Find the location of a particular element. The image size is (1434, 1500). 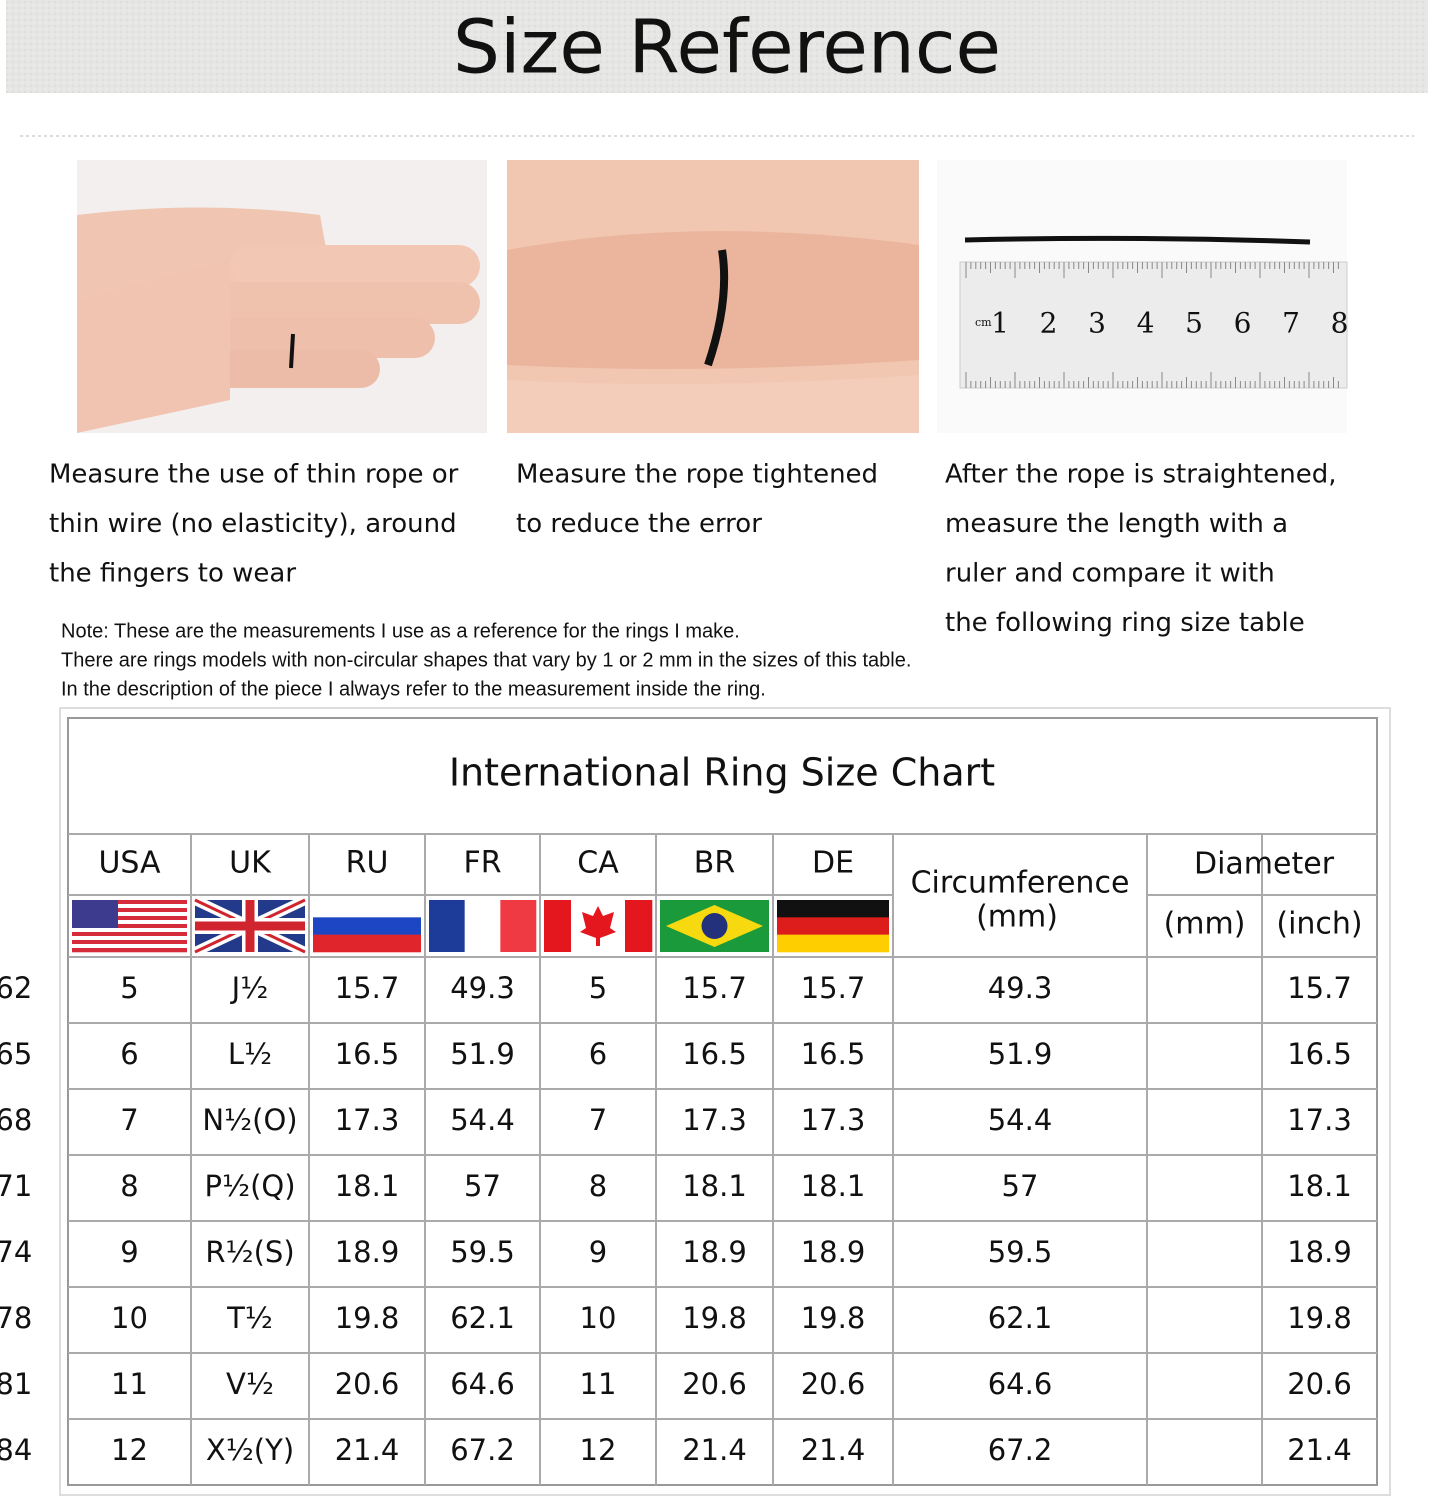

table-cell: 57 is located at coordinates (1020, 1186).